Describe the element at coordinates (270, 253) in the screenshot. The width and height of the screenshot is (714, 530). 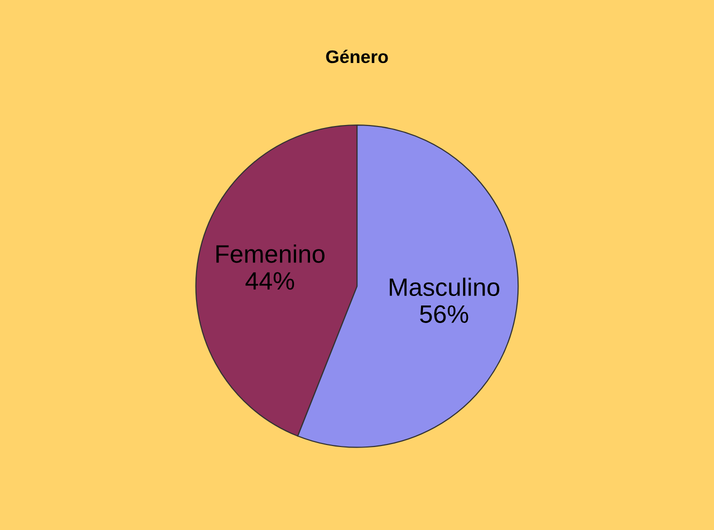
I see `slice-label: Femenino` at that location.